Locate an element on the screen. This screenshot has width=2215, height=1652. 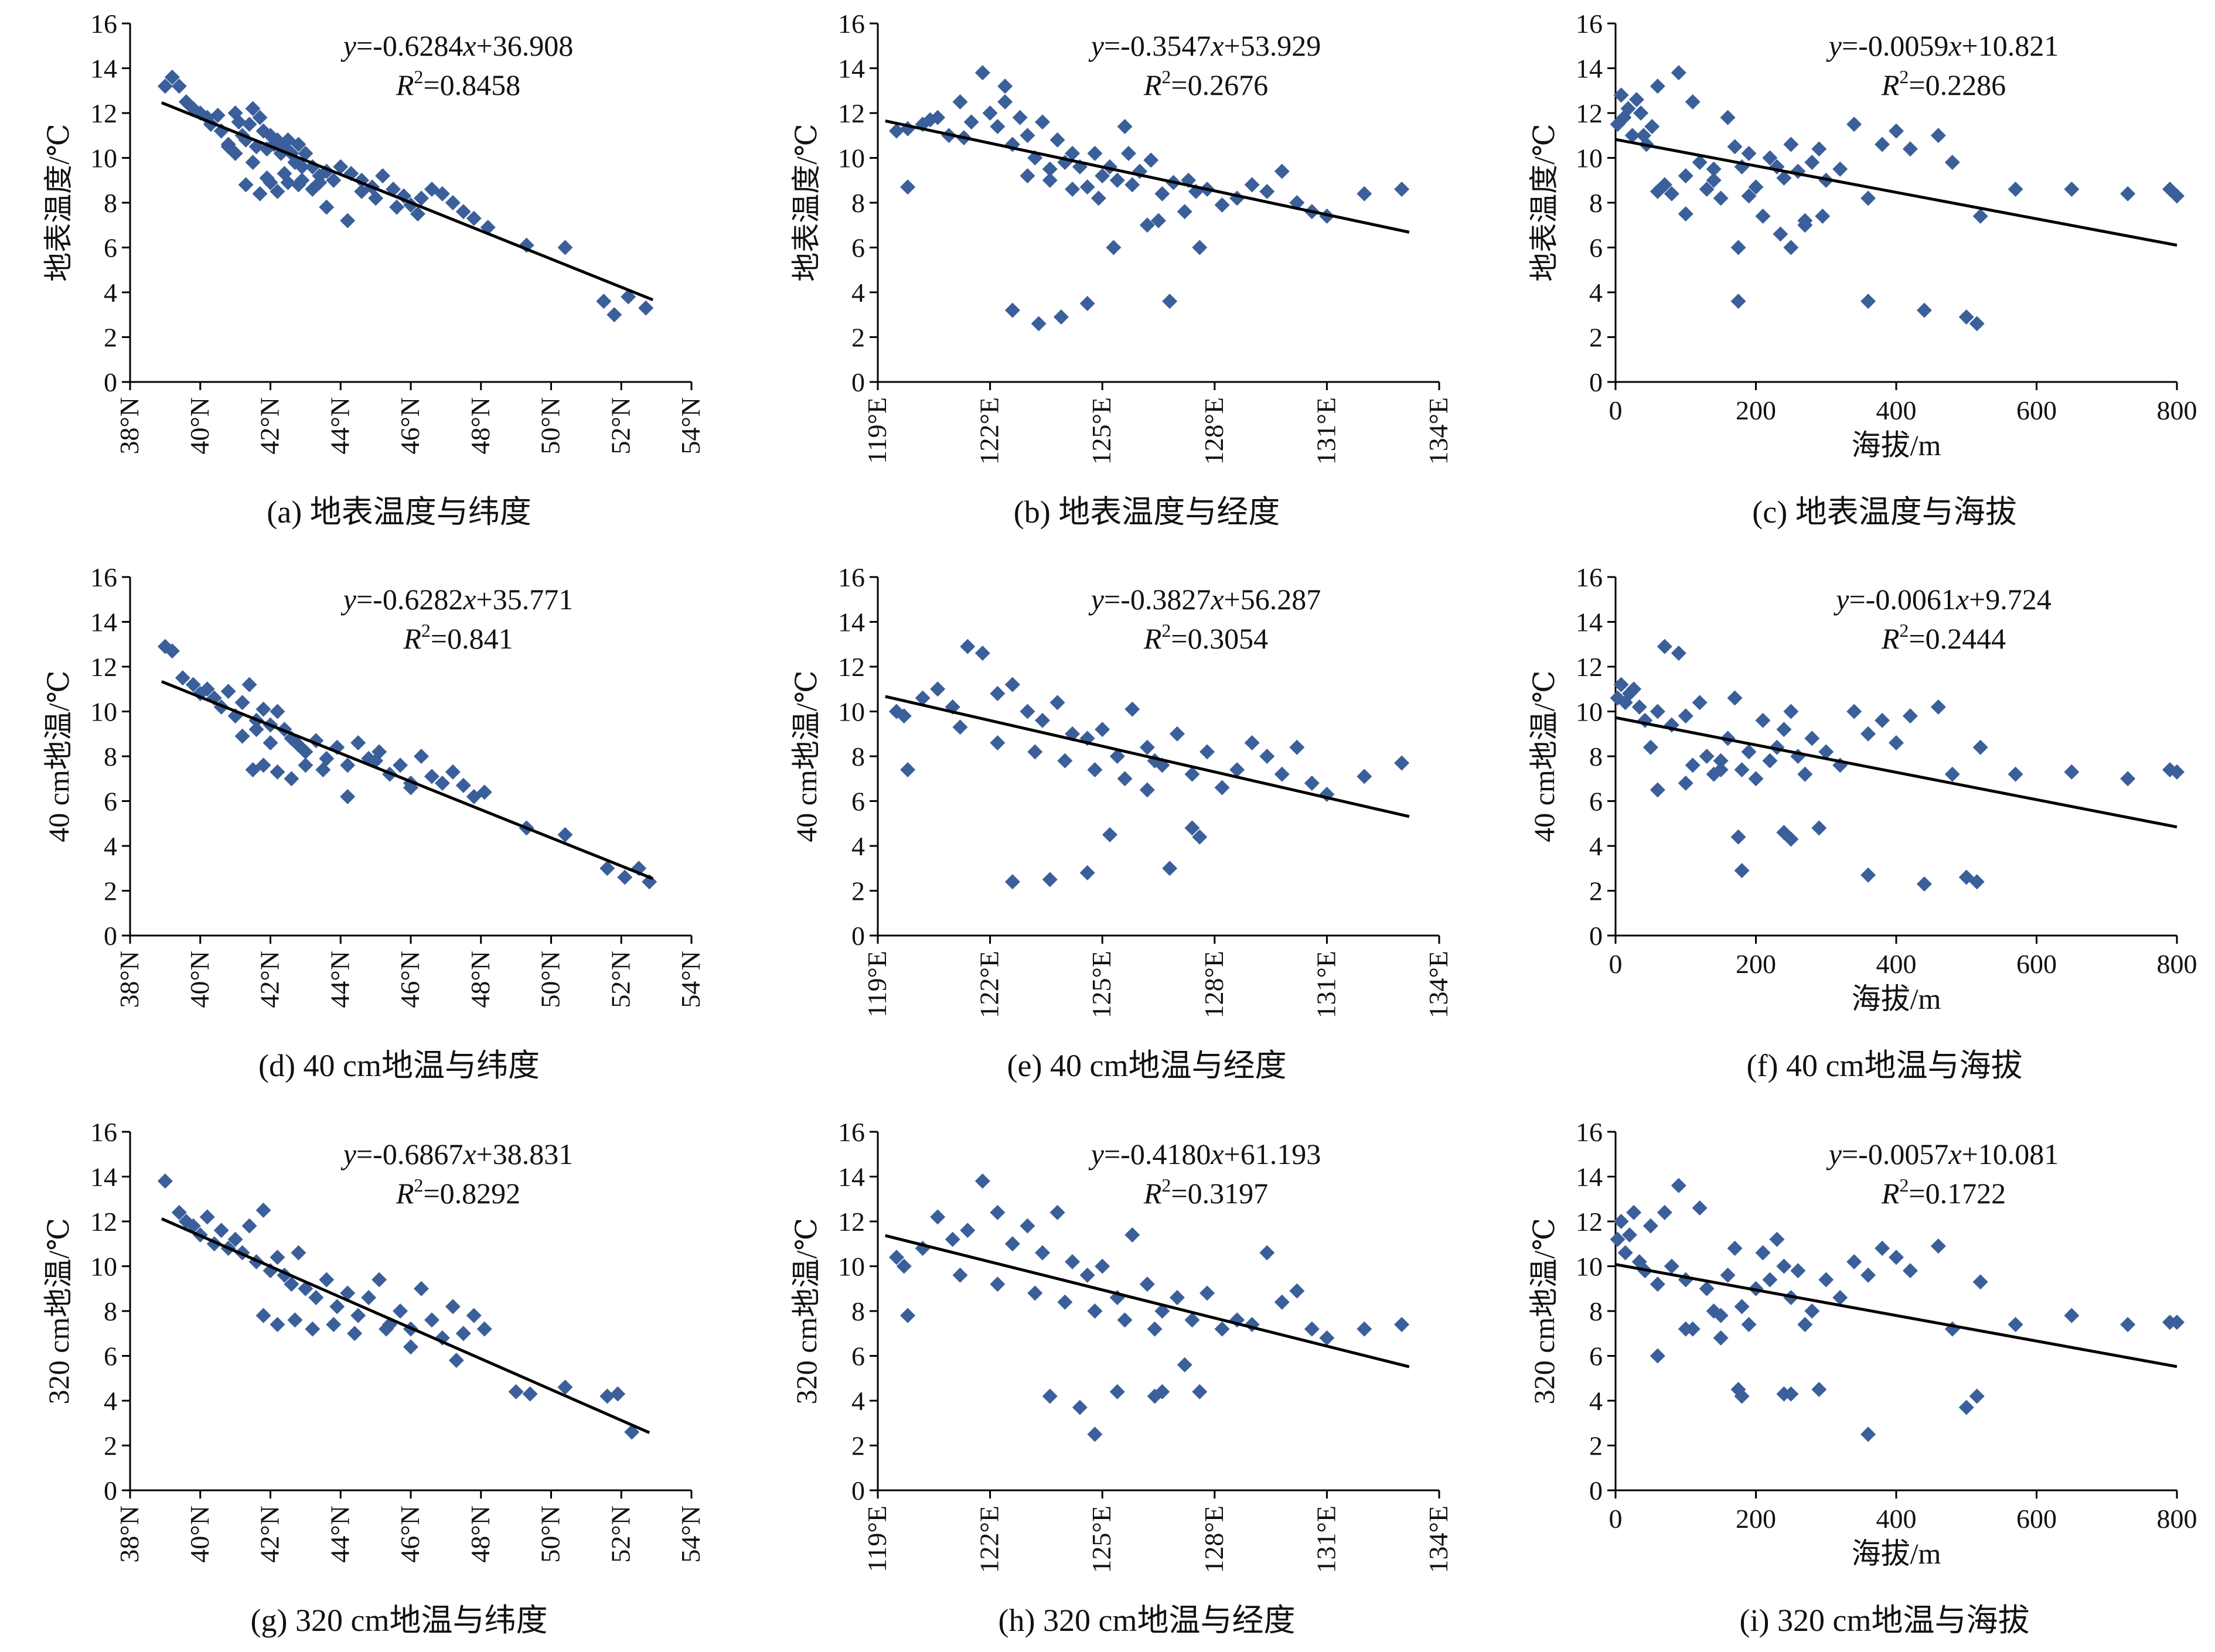
panel-caption: (d) 40 cm地温与纬度 is located at coordinates (399, 1065).